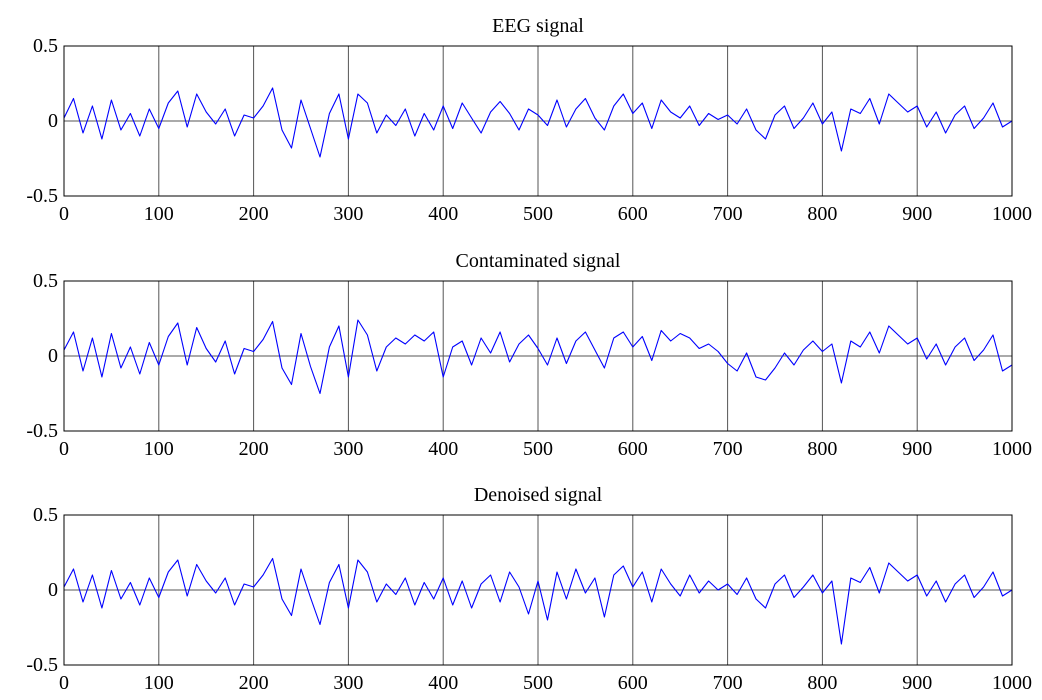  I want to click on chart-title: Denoised signal, so click(538, 495).